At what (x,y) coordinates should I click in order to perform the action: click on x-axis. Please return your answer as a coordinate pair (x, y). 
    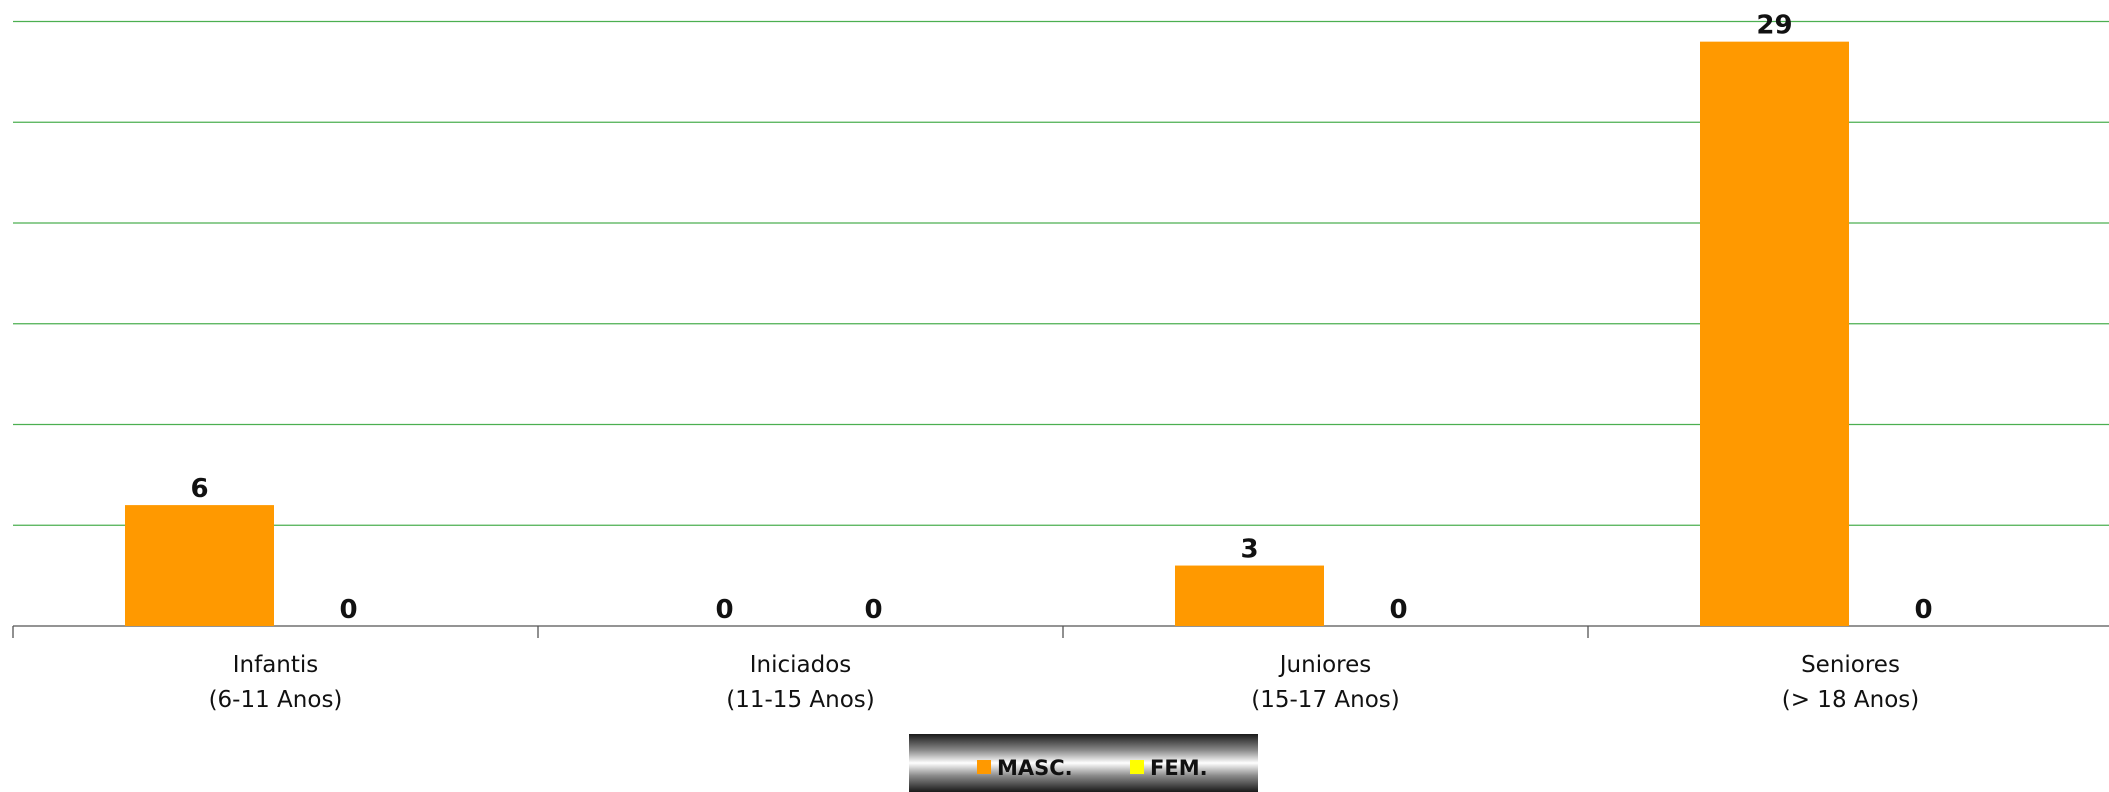
    Looking at the image, I should click on (1060, 631).